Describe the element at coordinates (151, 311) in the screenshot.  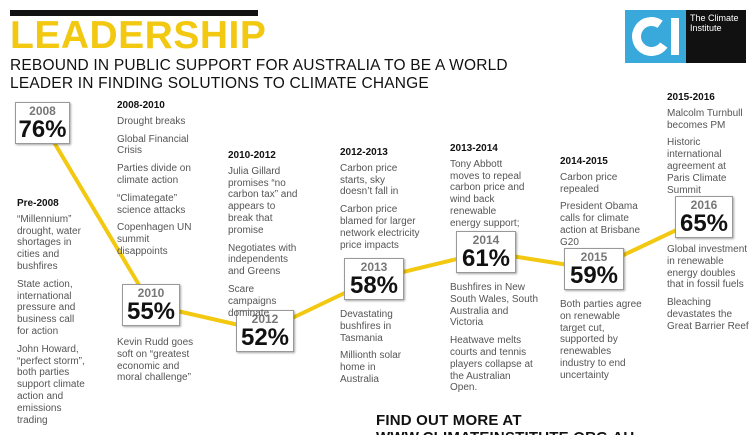
I see `datapoint-value: 55%` at that location.